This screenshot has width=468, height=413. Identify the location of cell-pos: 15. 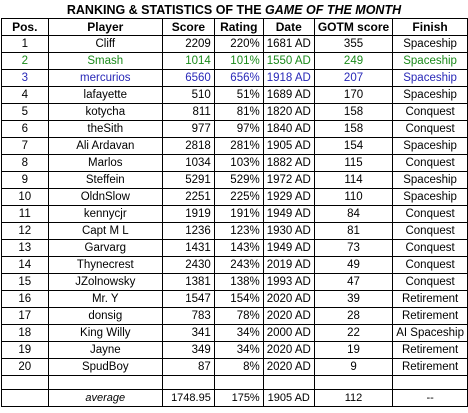
(25, 282).